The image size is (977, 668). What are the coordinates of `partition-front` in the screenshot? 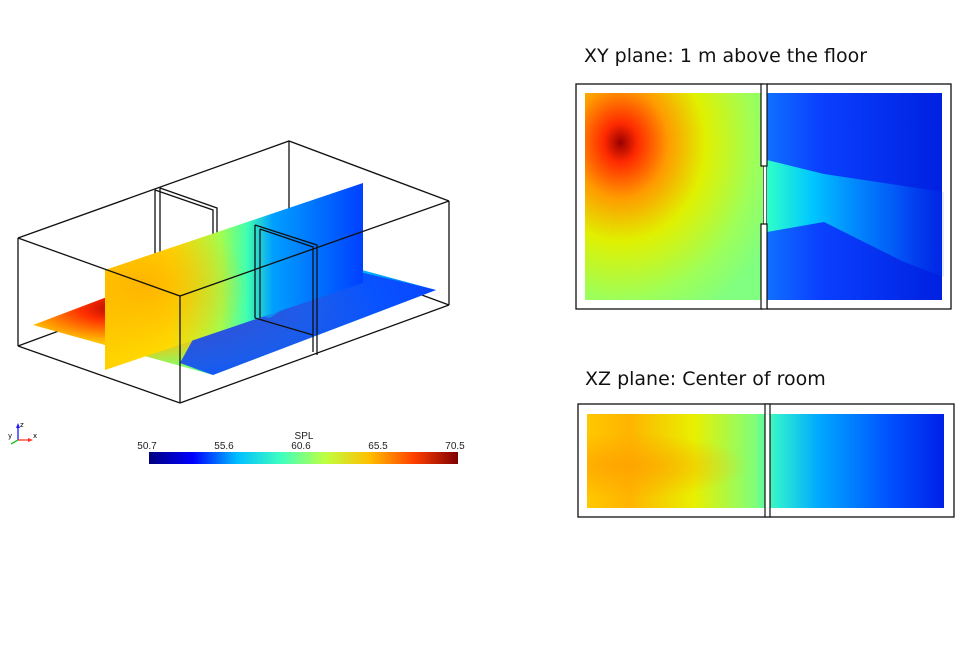 It's located at (286, 289).